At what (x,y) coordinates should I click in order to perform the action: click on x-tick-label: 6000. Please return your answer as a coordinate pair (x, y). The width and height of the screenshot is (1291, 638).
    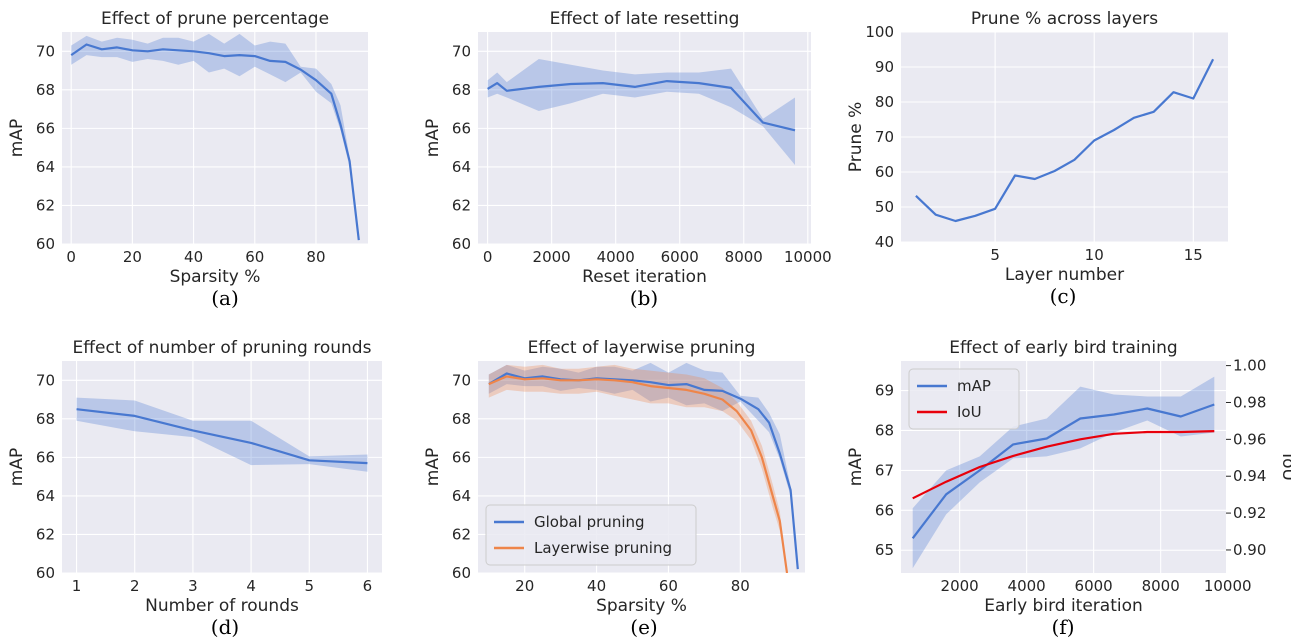
    Looking at the image, I should click on (1094, 586).